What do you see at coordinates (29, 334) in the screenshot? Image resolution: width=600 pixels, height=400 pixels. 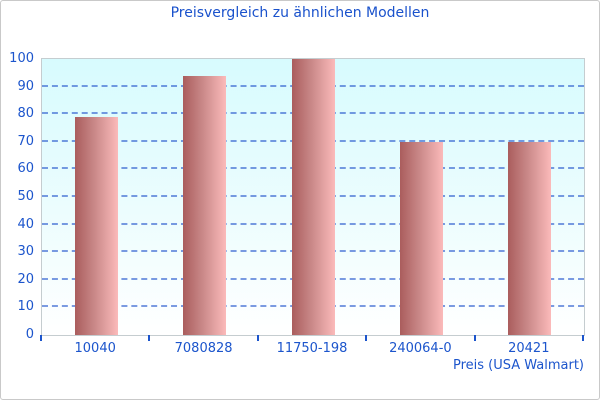 I see `y-tick-label: 0` at bounding box center [29, 334].